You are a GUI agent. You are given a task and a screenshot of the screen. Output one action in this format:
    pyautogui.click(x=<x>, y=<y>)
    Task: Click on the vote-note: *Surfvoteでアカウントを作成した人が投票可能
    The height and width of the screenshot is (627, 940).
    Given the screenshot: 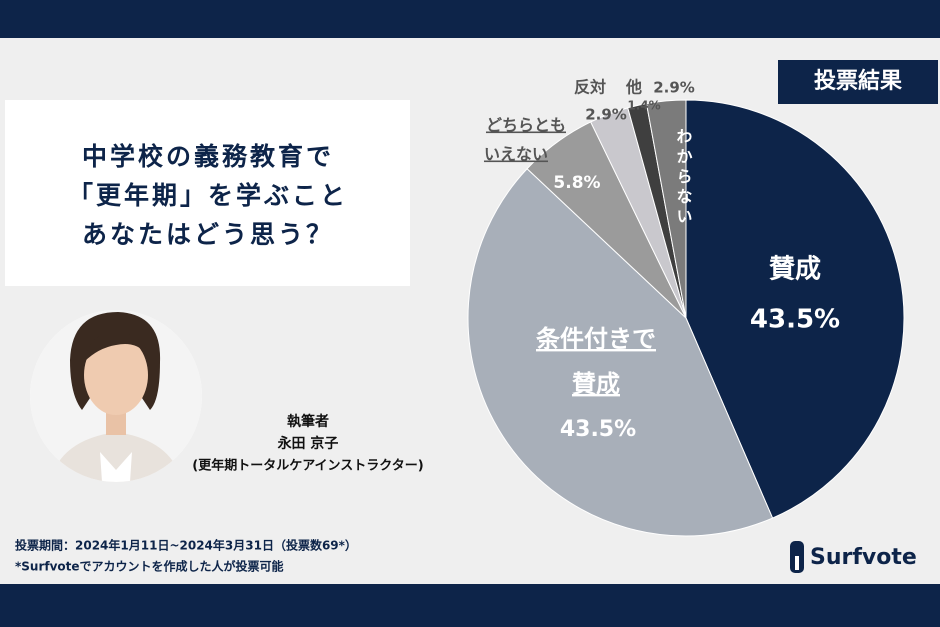 What is the action you would take?
    pyautogui.click(x=149, y=566)
    